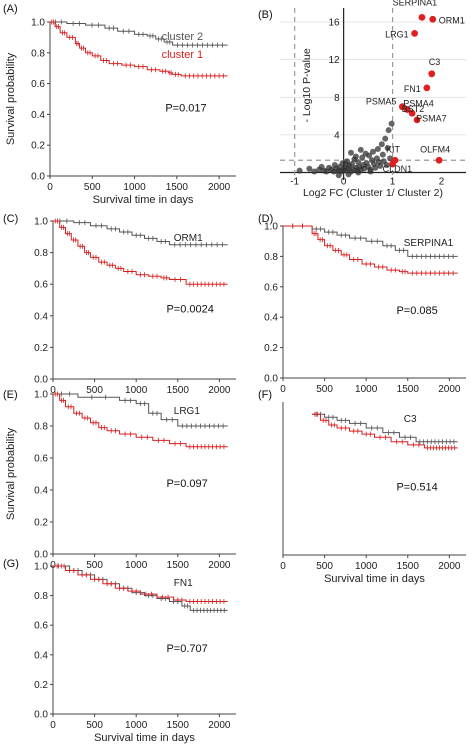 This screenshot has width=474, height=750. What do you see at coordinates (335, 23) in the screenshot?
I see `y-tick-label: 16` at bounding box center [335, 23].